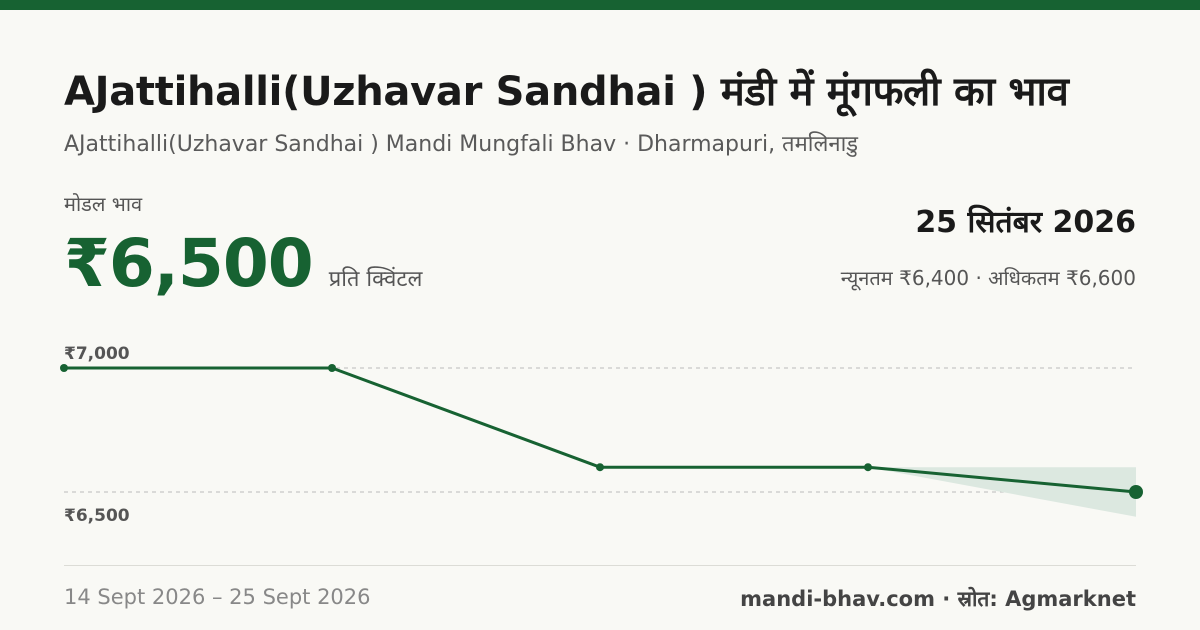 The height and width of the screenshot is (630, 1200). What do you see at coordinates (938, 599) in the screenshot?
I see `source-credit: mandi-bhav.com · स्रोत: Agmarknet` at bounding box center [938, 599].